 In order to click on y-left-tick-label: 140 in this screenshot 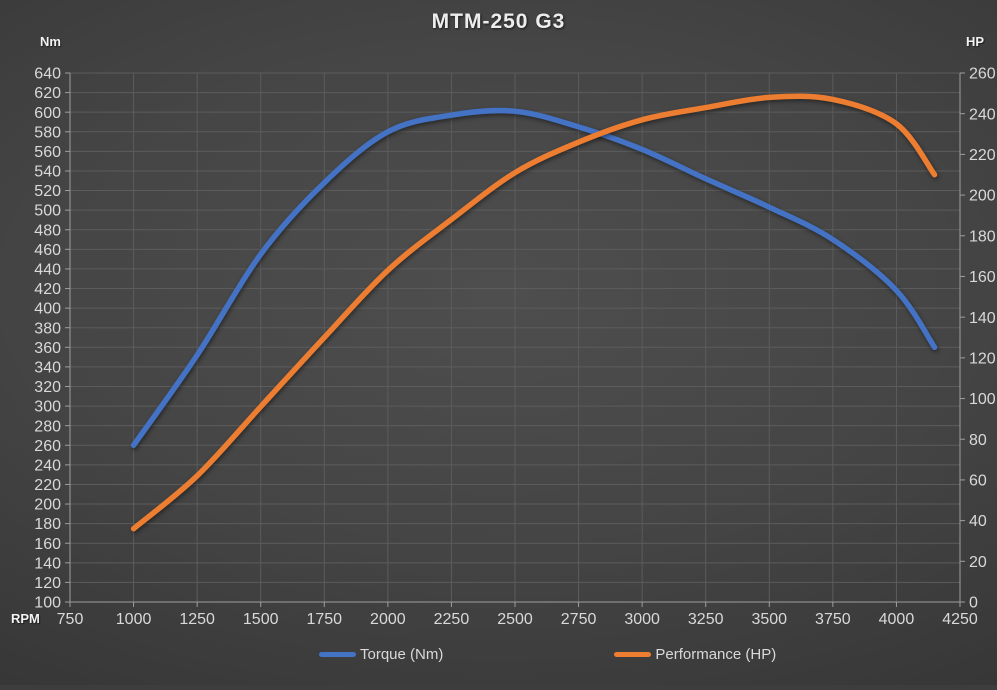, I will do `click(47, 563)`.